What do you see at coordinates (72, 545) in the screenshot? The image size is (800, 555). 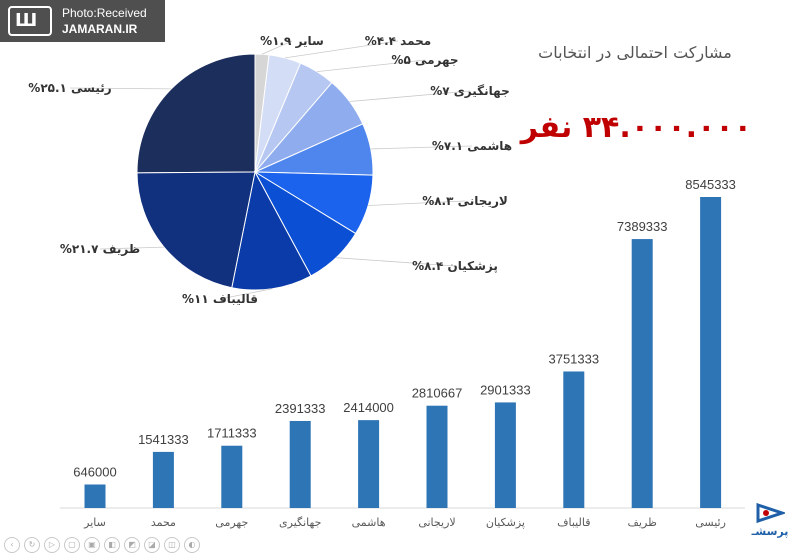 I see `toolbar-icon: ▢` at bounding box center [72, 545].